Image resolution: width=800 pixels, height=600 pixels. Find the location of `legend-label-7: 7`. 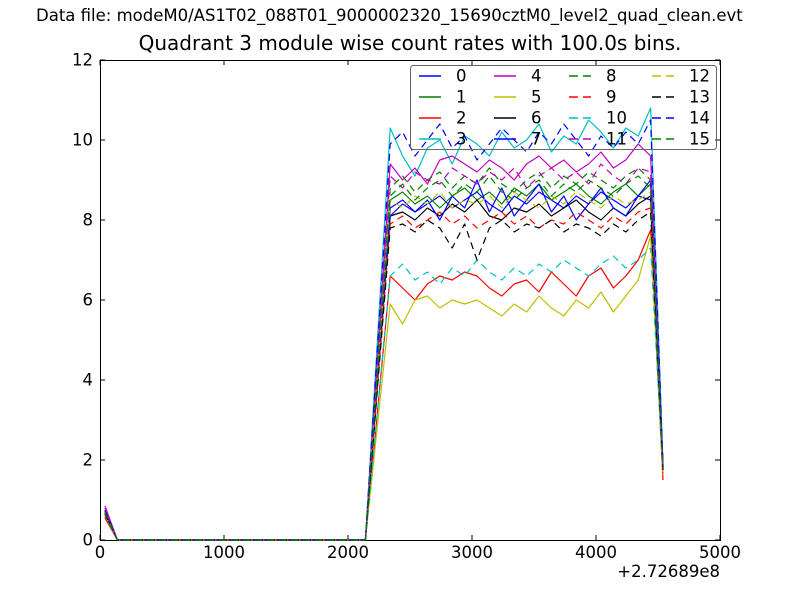

legend-label-7: 7 is located at coordinates (536, 139).